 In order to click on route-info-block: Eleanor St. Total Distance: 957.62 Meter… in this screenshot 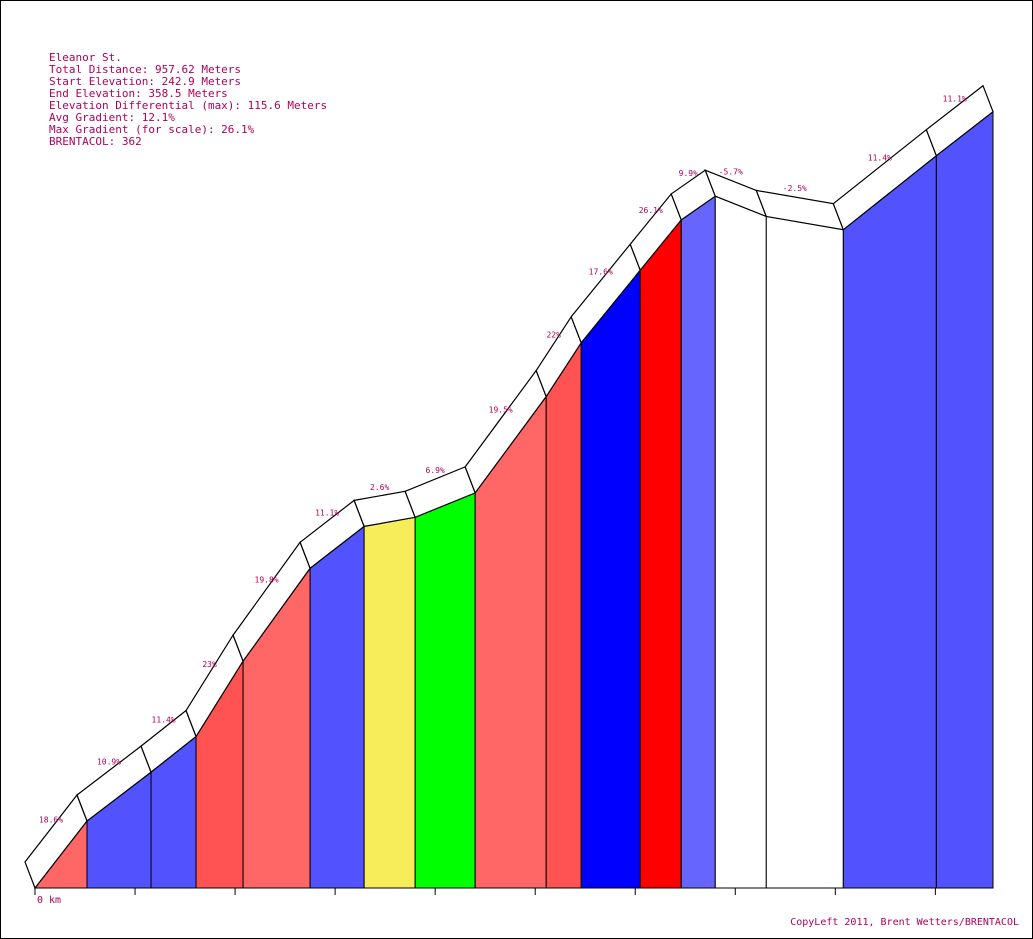, I will do `click(188, 99)`.